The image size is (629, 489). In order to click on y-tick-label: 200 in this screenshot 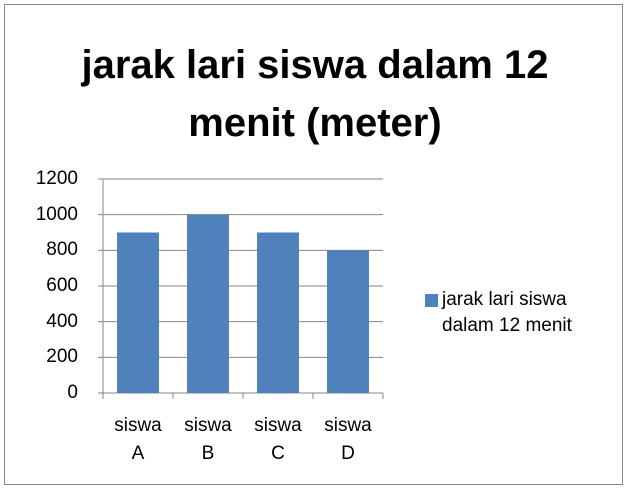, I will do `click(62, 357)`.